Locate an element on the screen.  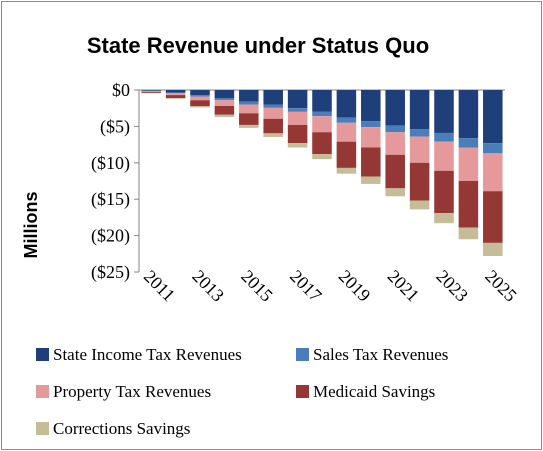
legend-label: Corrections Savings is located at coordinates (121, 428).